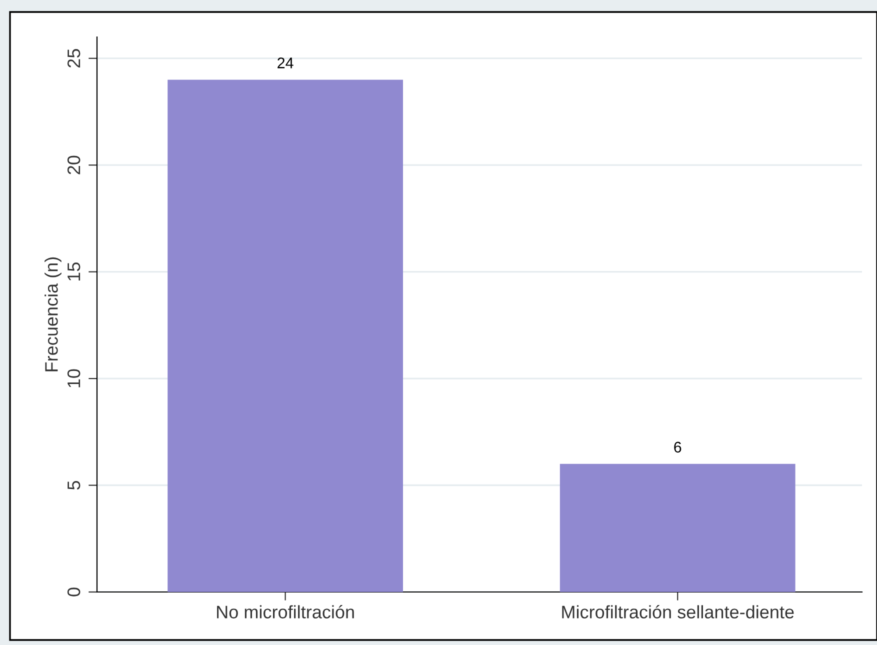 The image size is (877, 645). I want to click on y-tick-label: 0, so click(73, 592).